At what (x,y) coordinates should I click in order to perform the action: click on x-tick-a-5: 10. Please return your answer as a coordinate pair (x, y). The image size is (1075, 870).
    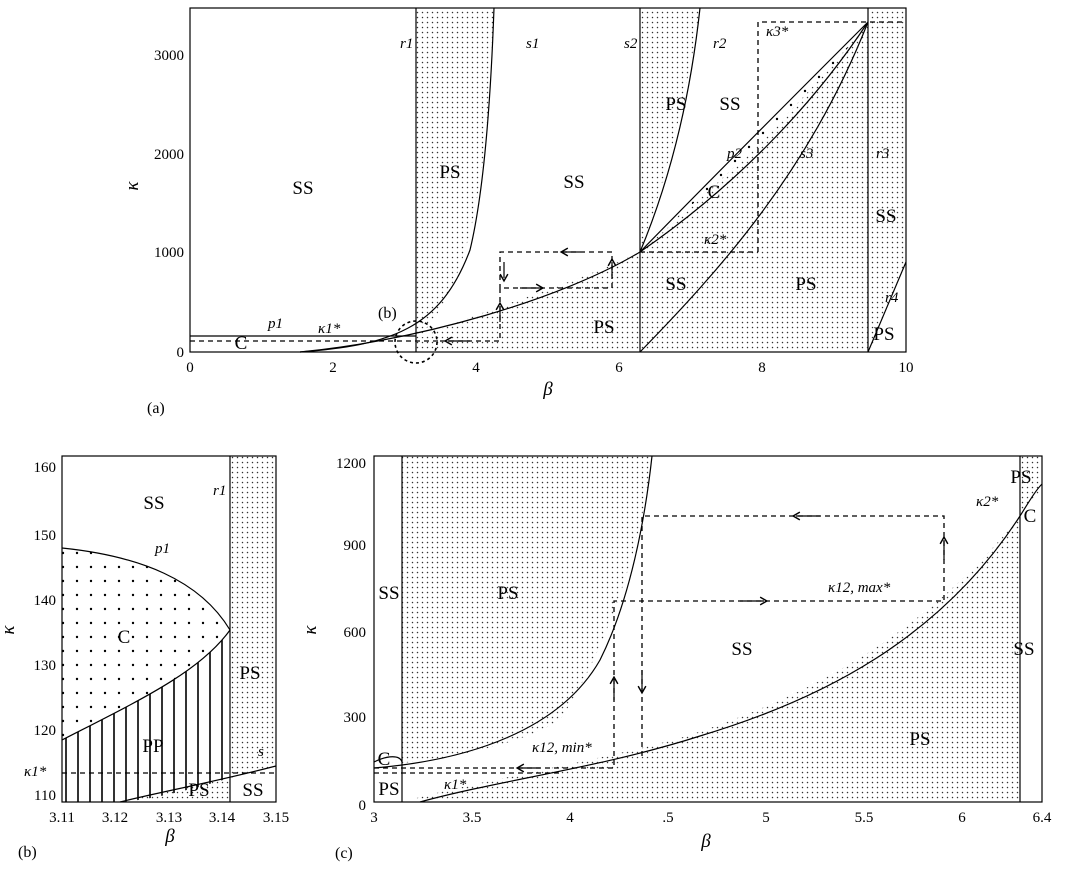
    Looking at the image, I should click on (906, 368).